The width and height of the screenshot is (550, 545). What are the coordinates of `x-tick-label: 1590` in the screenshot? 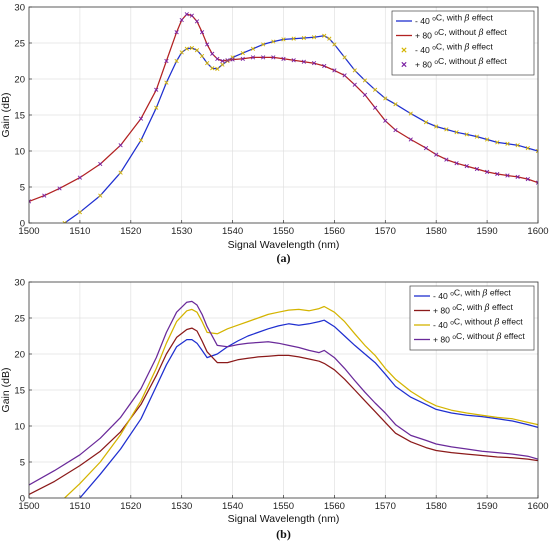 It's located at (487, 231).